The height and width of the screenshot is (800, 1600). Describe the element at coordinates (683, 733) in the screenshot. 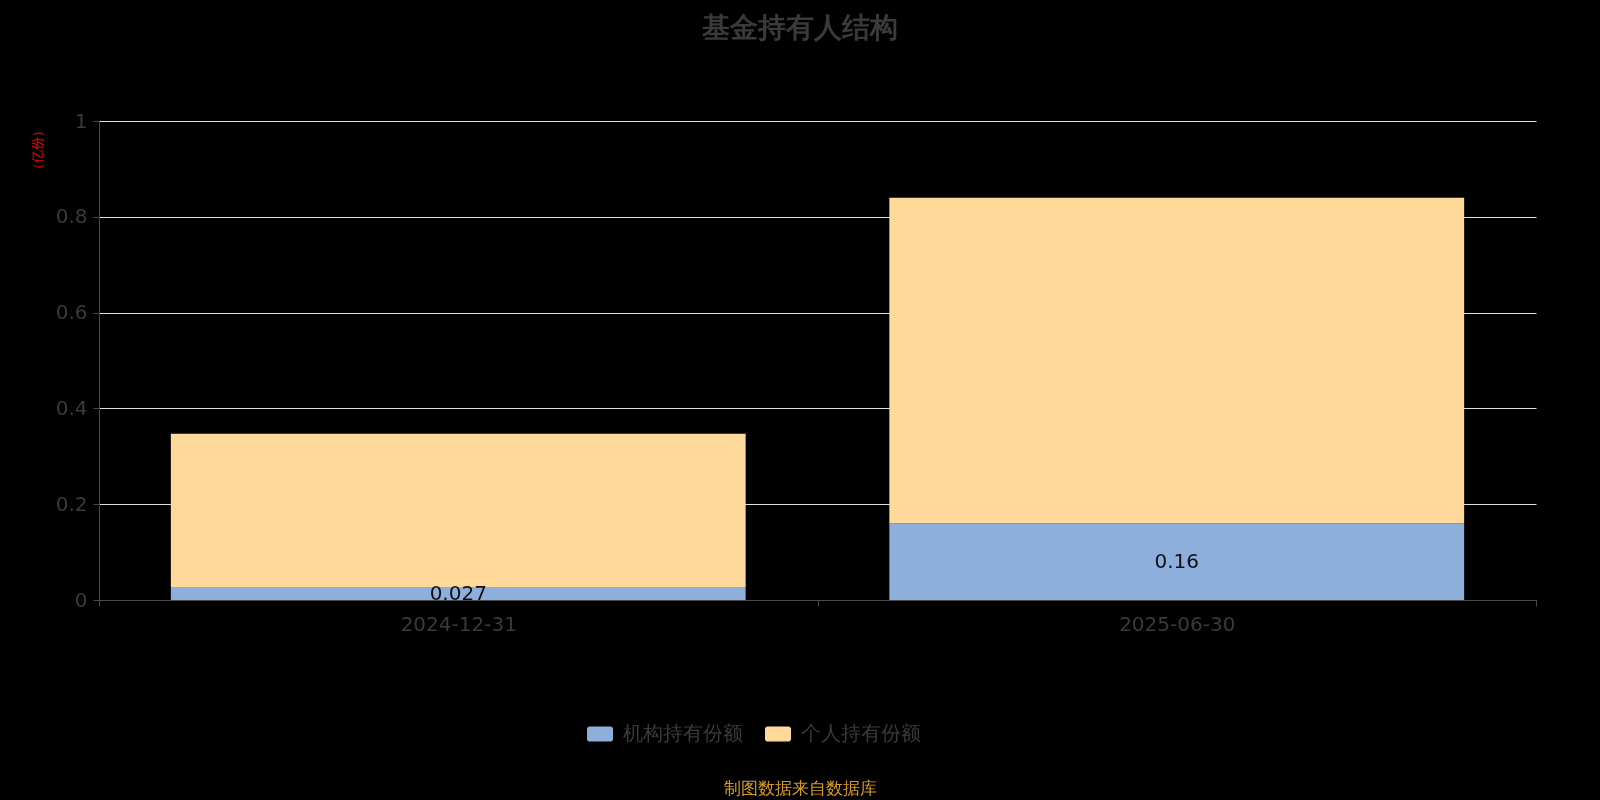

I see `legend-label: 机构持有份额` at that location.